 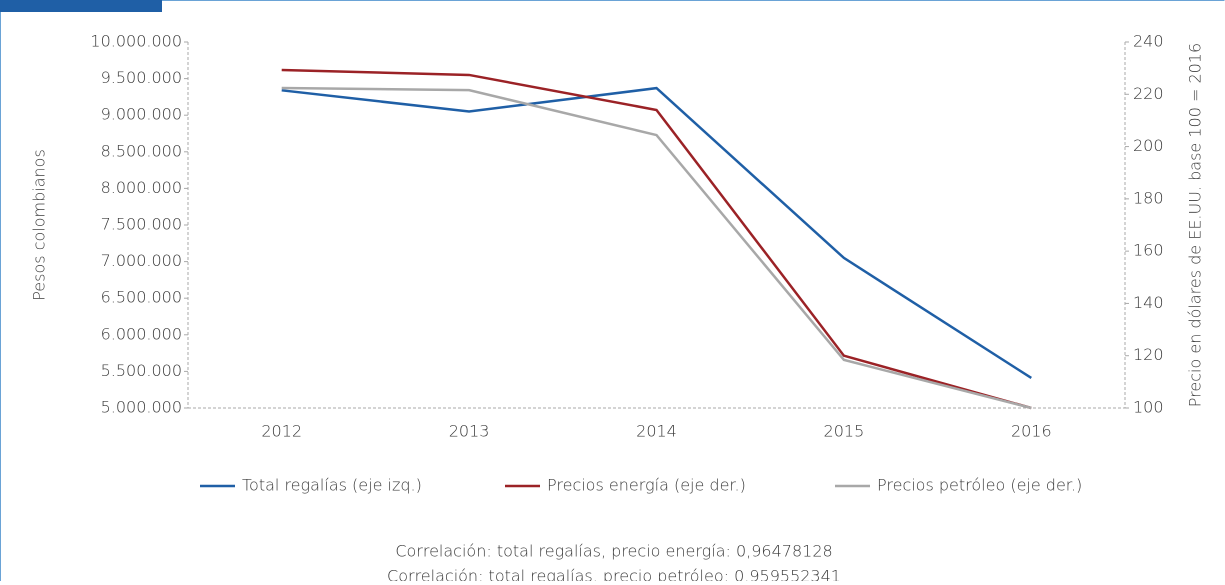 I want to click on y2-tick-label: 240, so click(x=1148, y=41).